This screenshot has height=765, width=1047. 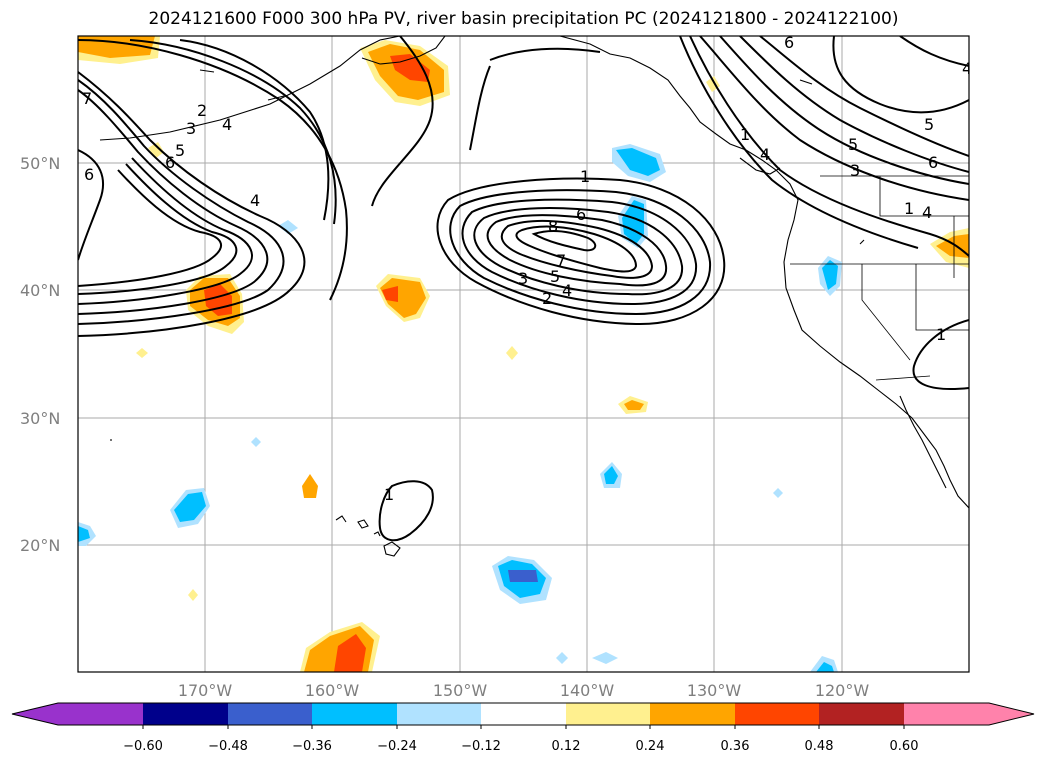 I want to click on lon-label-140w: 140°W, so click(x=587, y=690).